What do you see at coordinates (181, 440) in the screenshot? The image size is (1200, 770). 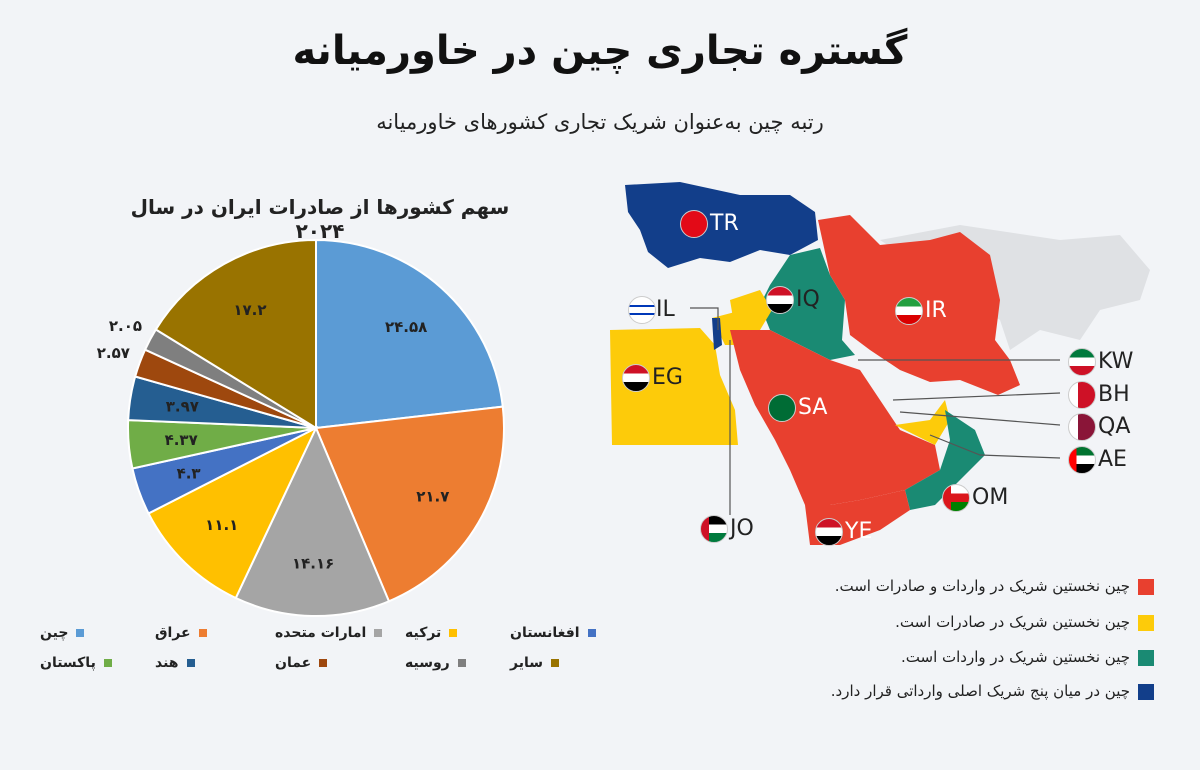 I see `pie-slice-label: ۴.۳۷` at bounding box center [181, 440].